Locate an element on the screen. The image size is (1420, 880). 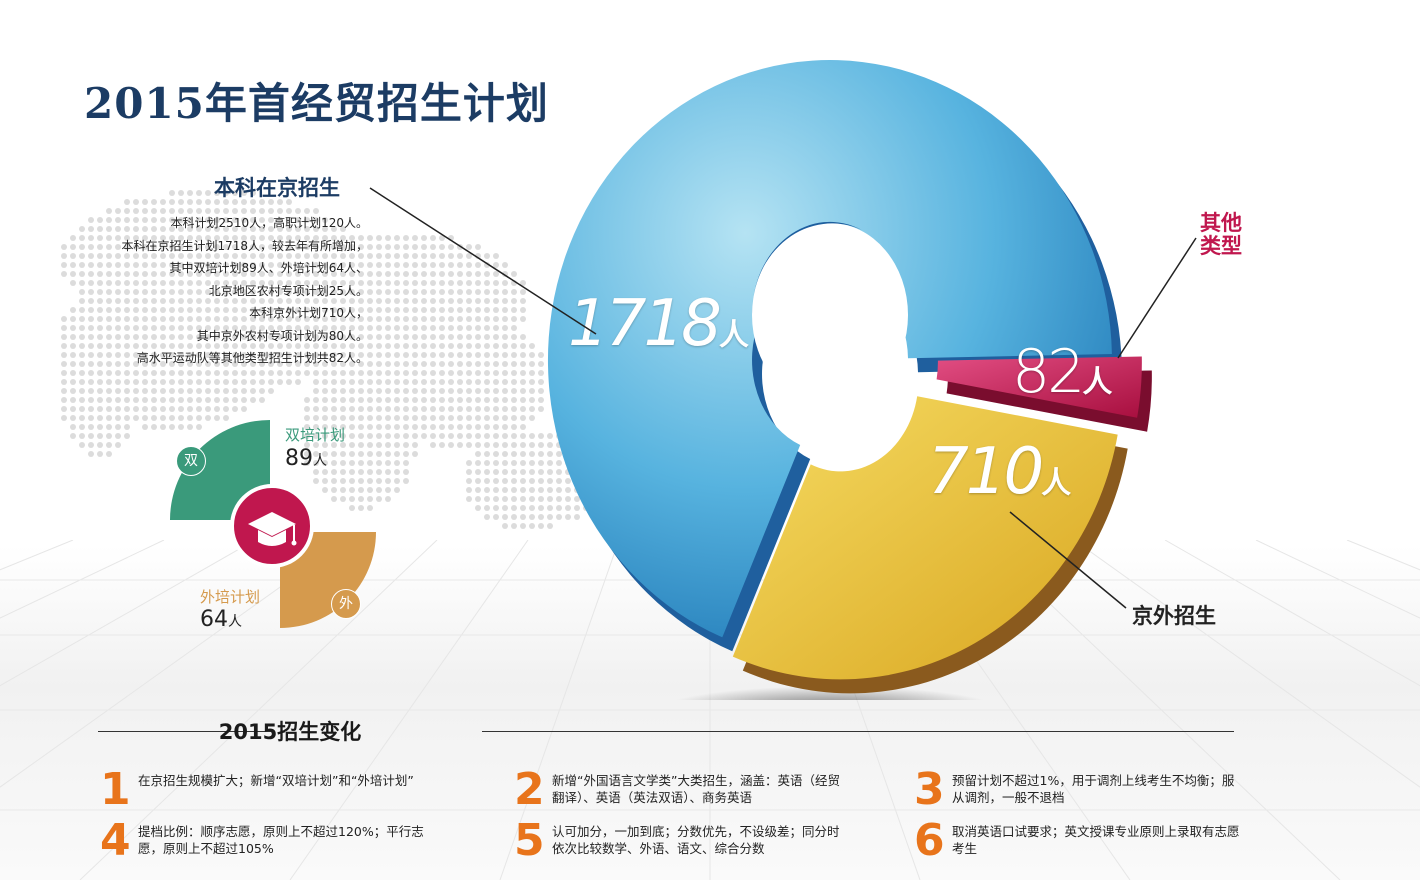
description-line: 本科计划2510人，高职计划120人。 is located at coordinates (269, 223).